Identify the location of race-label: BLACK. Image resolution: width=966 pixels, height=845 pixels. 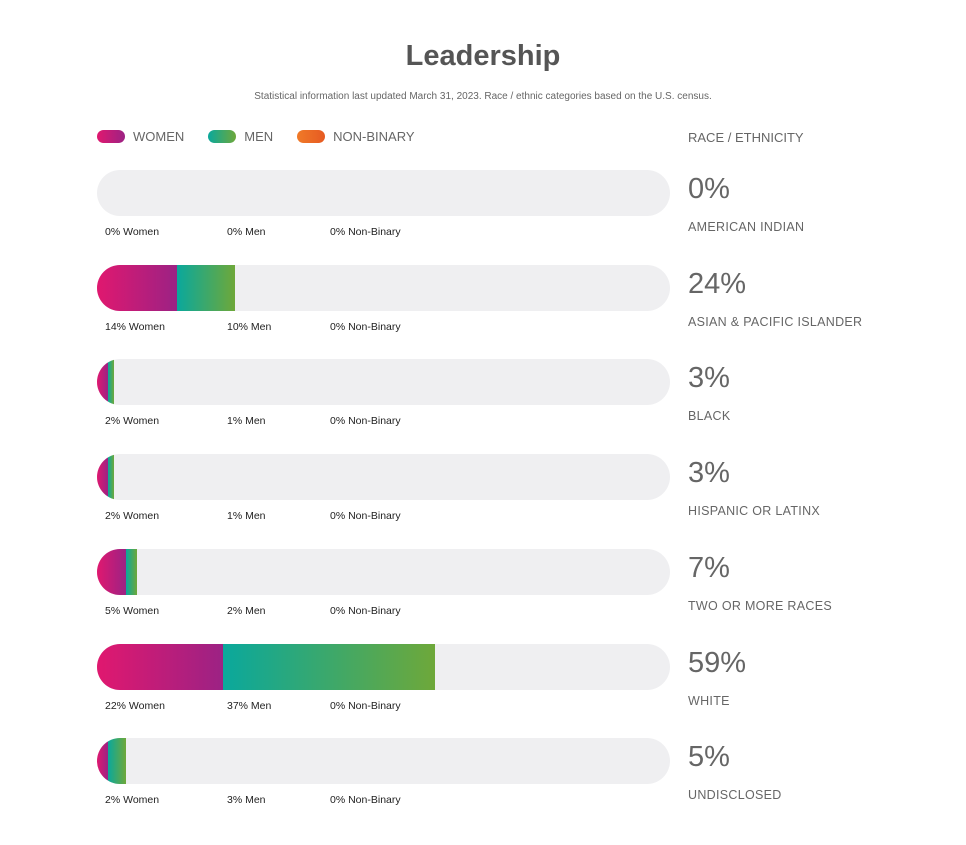
(709, 416).